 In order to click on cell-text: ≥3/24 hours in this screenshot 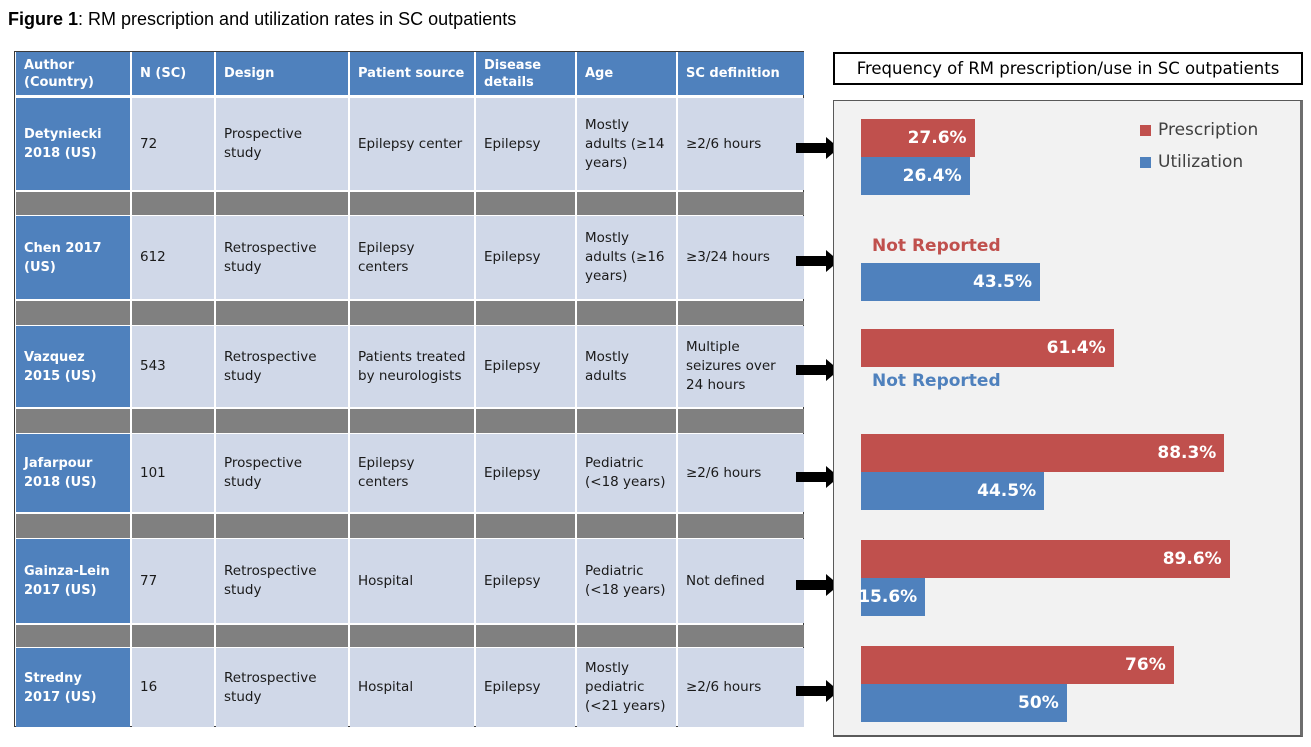, I will do `click(728, 257)`.